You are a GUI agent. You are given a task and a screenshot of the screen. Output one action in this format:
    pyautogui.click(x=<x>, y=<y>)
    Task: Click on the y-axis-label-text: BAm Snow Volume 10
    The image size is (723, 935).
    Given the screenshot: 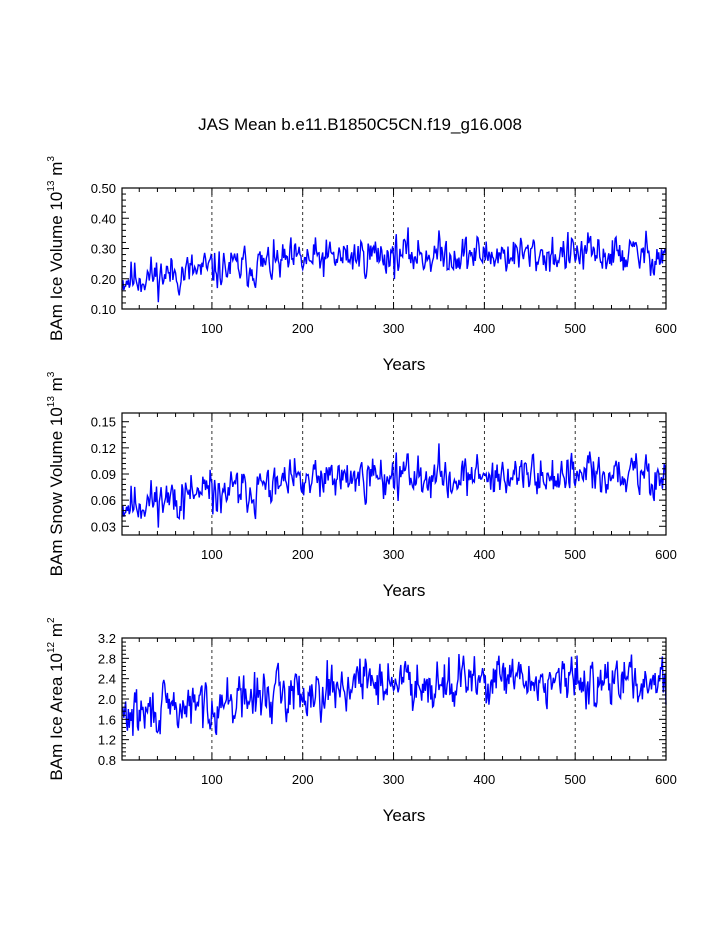 What is the action you would take?
    pyautogui.click(x=56, y=491)
    